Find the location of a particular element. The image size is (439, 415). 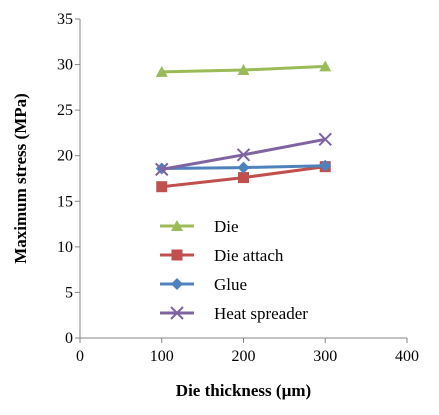

y-axis-title: Maximum stress (MPa) is located at coordinates (20, 178).